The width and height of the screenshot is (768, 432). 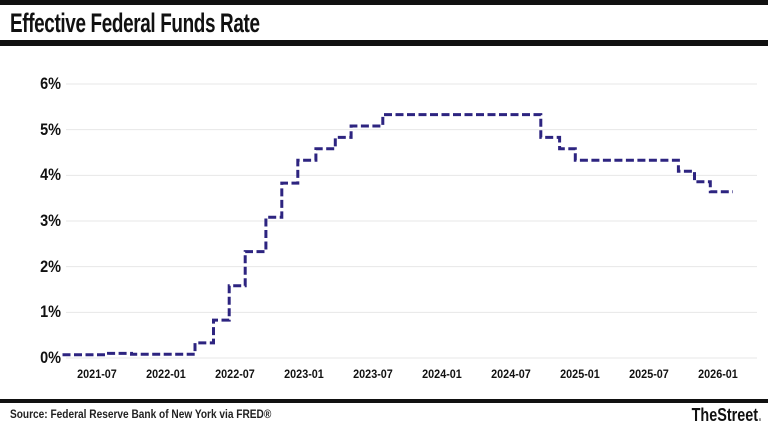 I want to click on brand-logo: TheStreet., so click(x=727, y=415).